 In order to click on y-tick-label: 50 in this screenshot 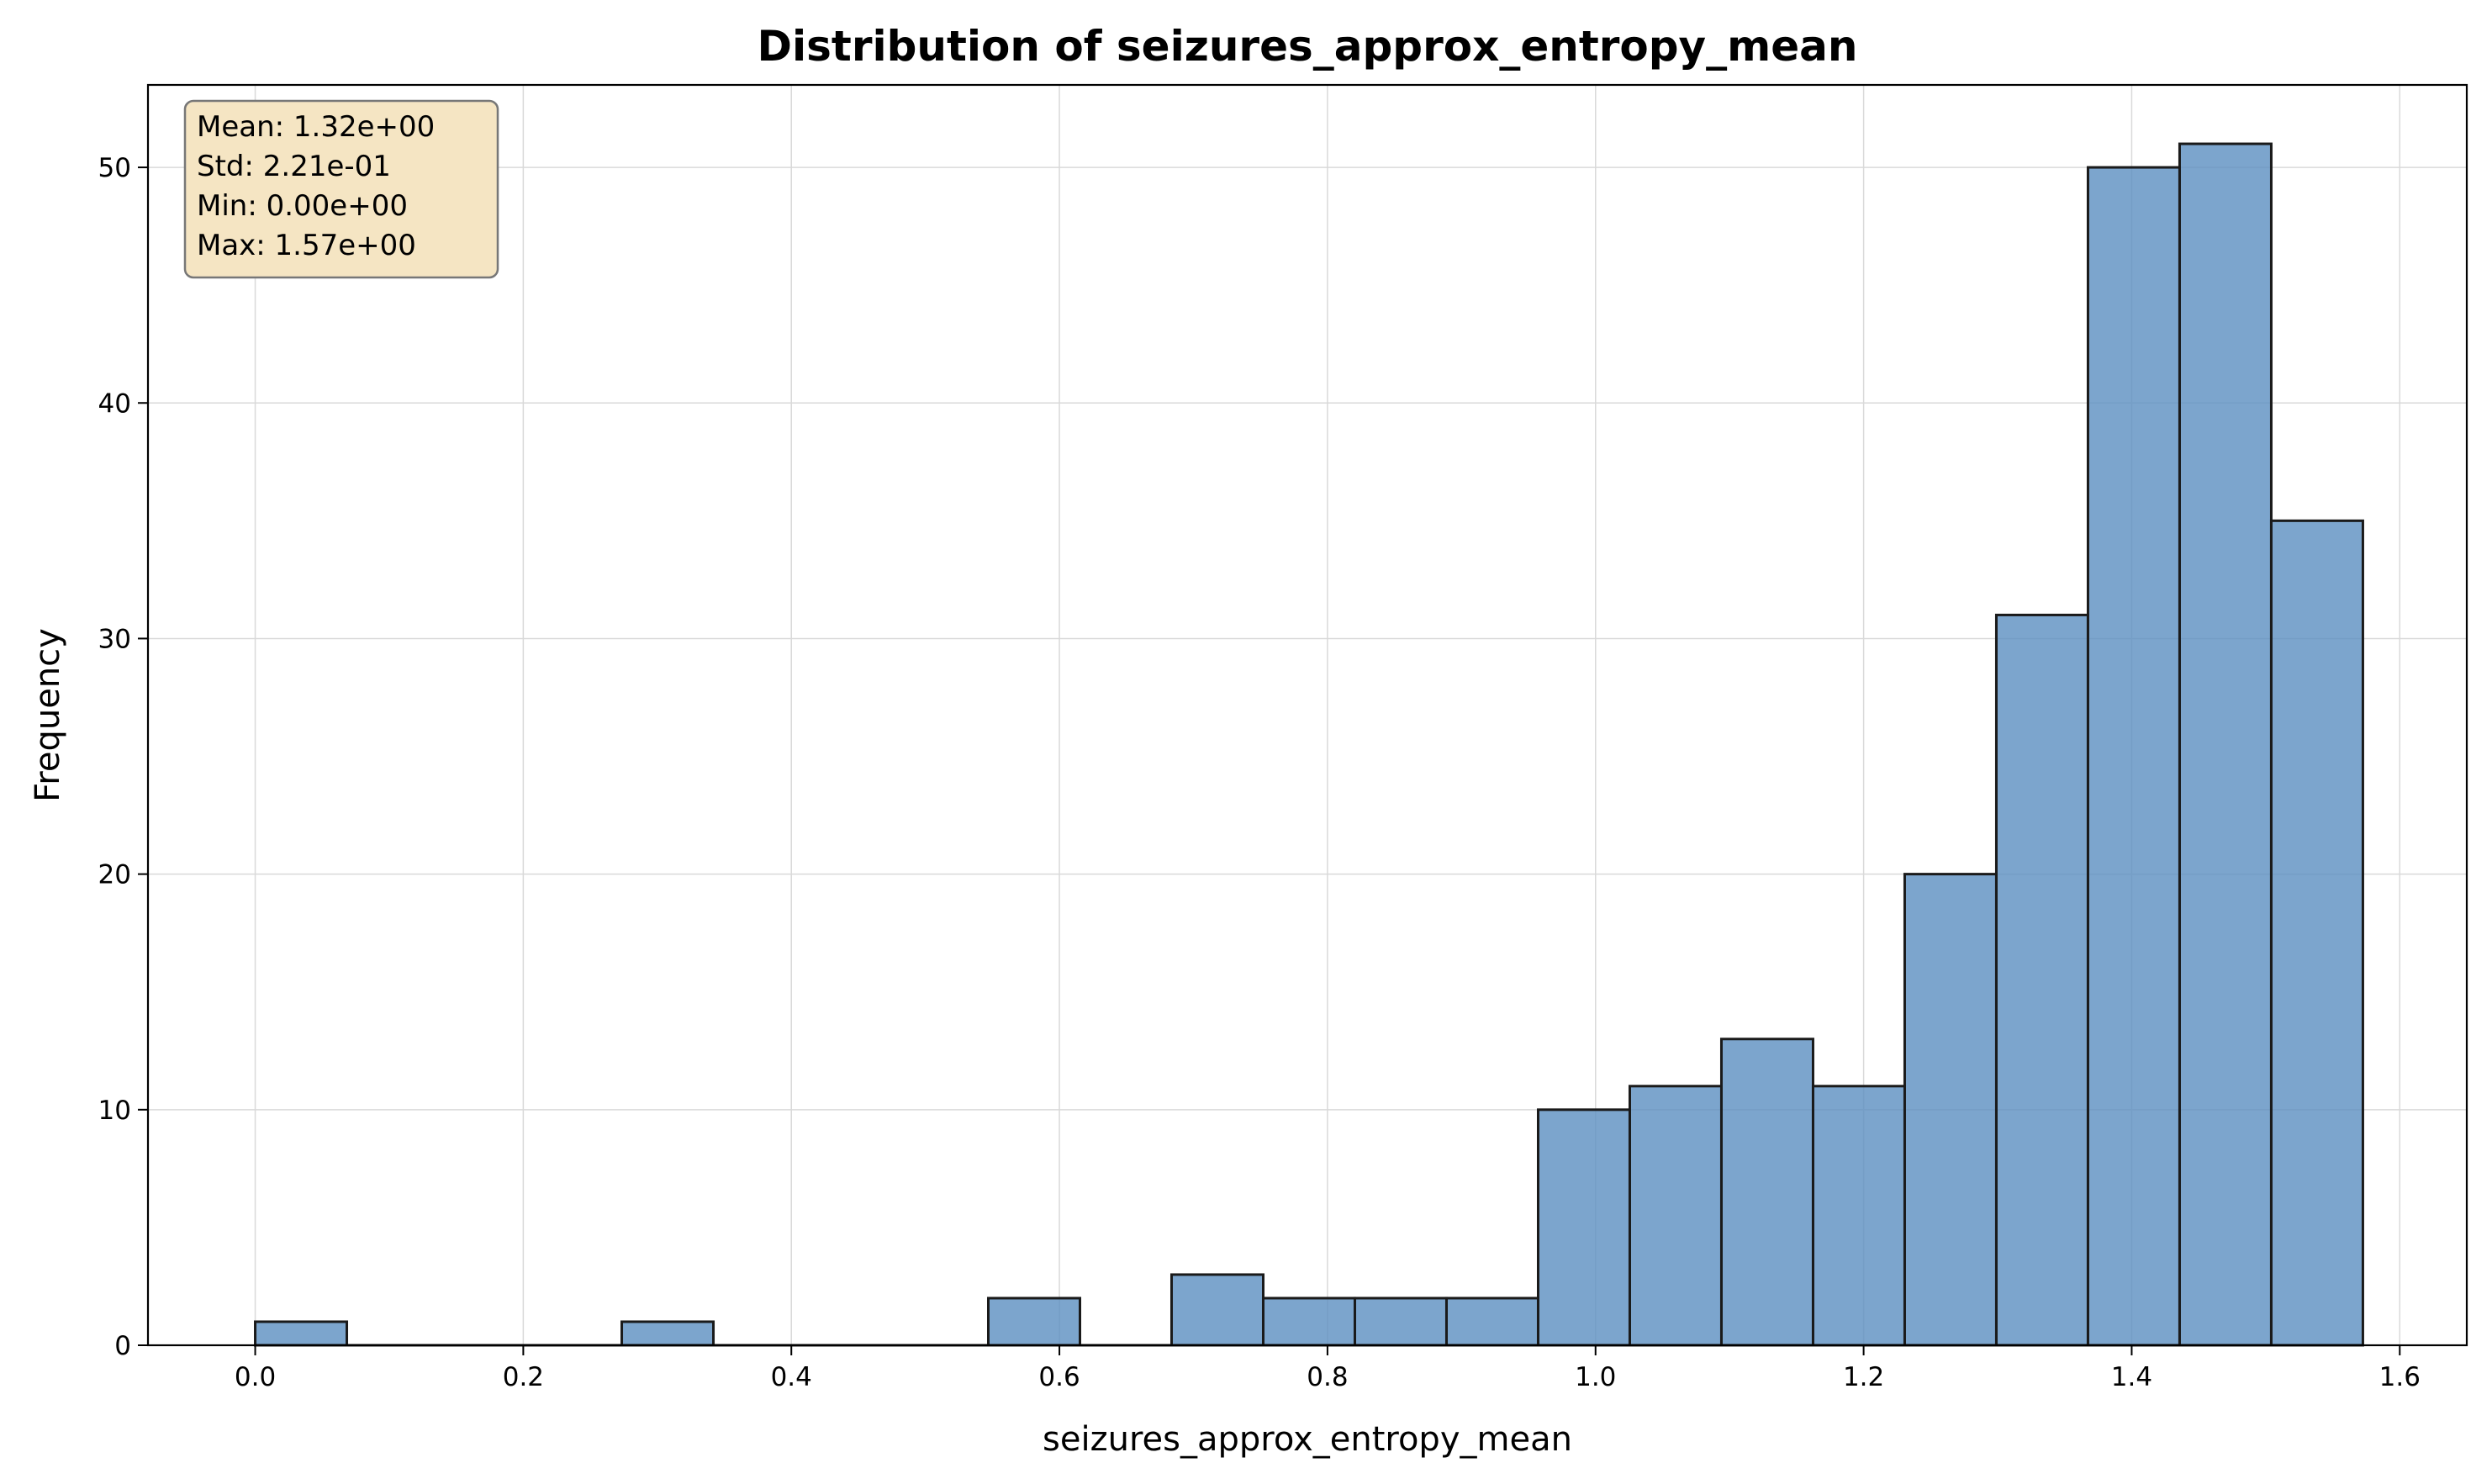, I will do `click(115, 168)`.